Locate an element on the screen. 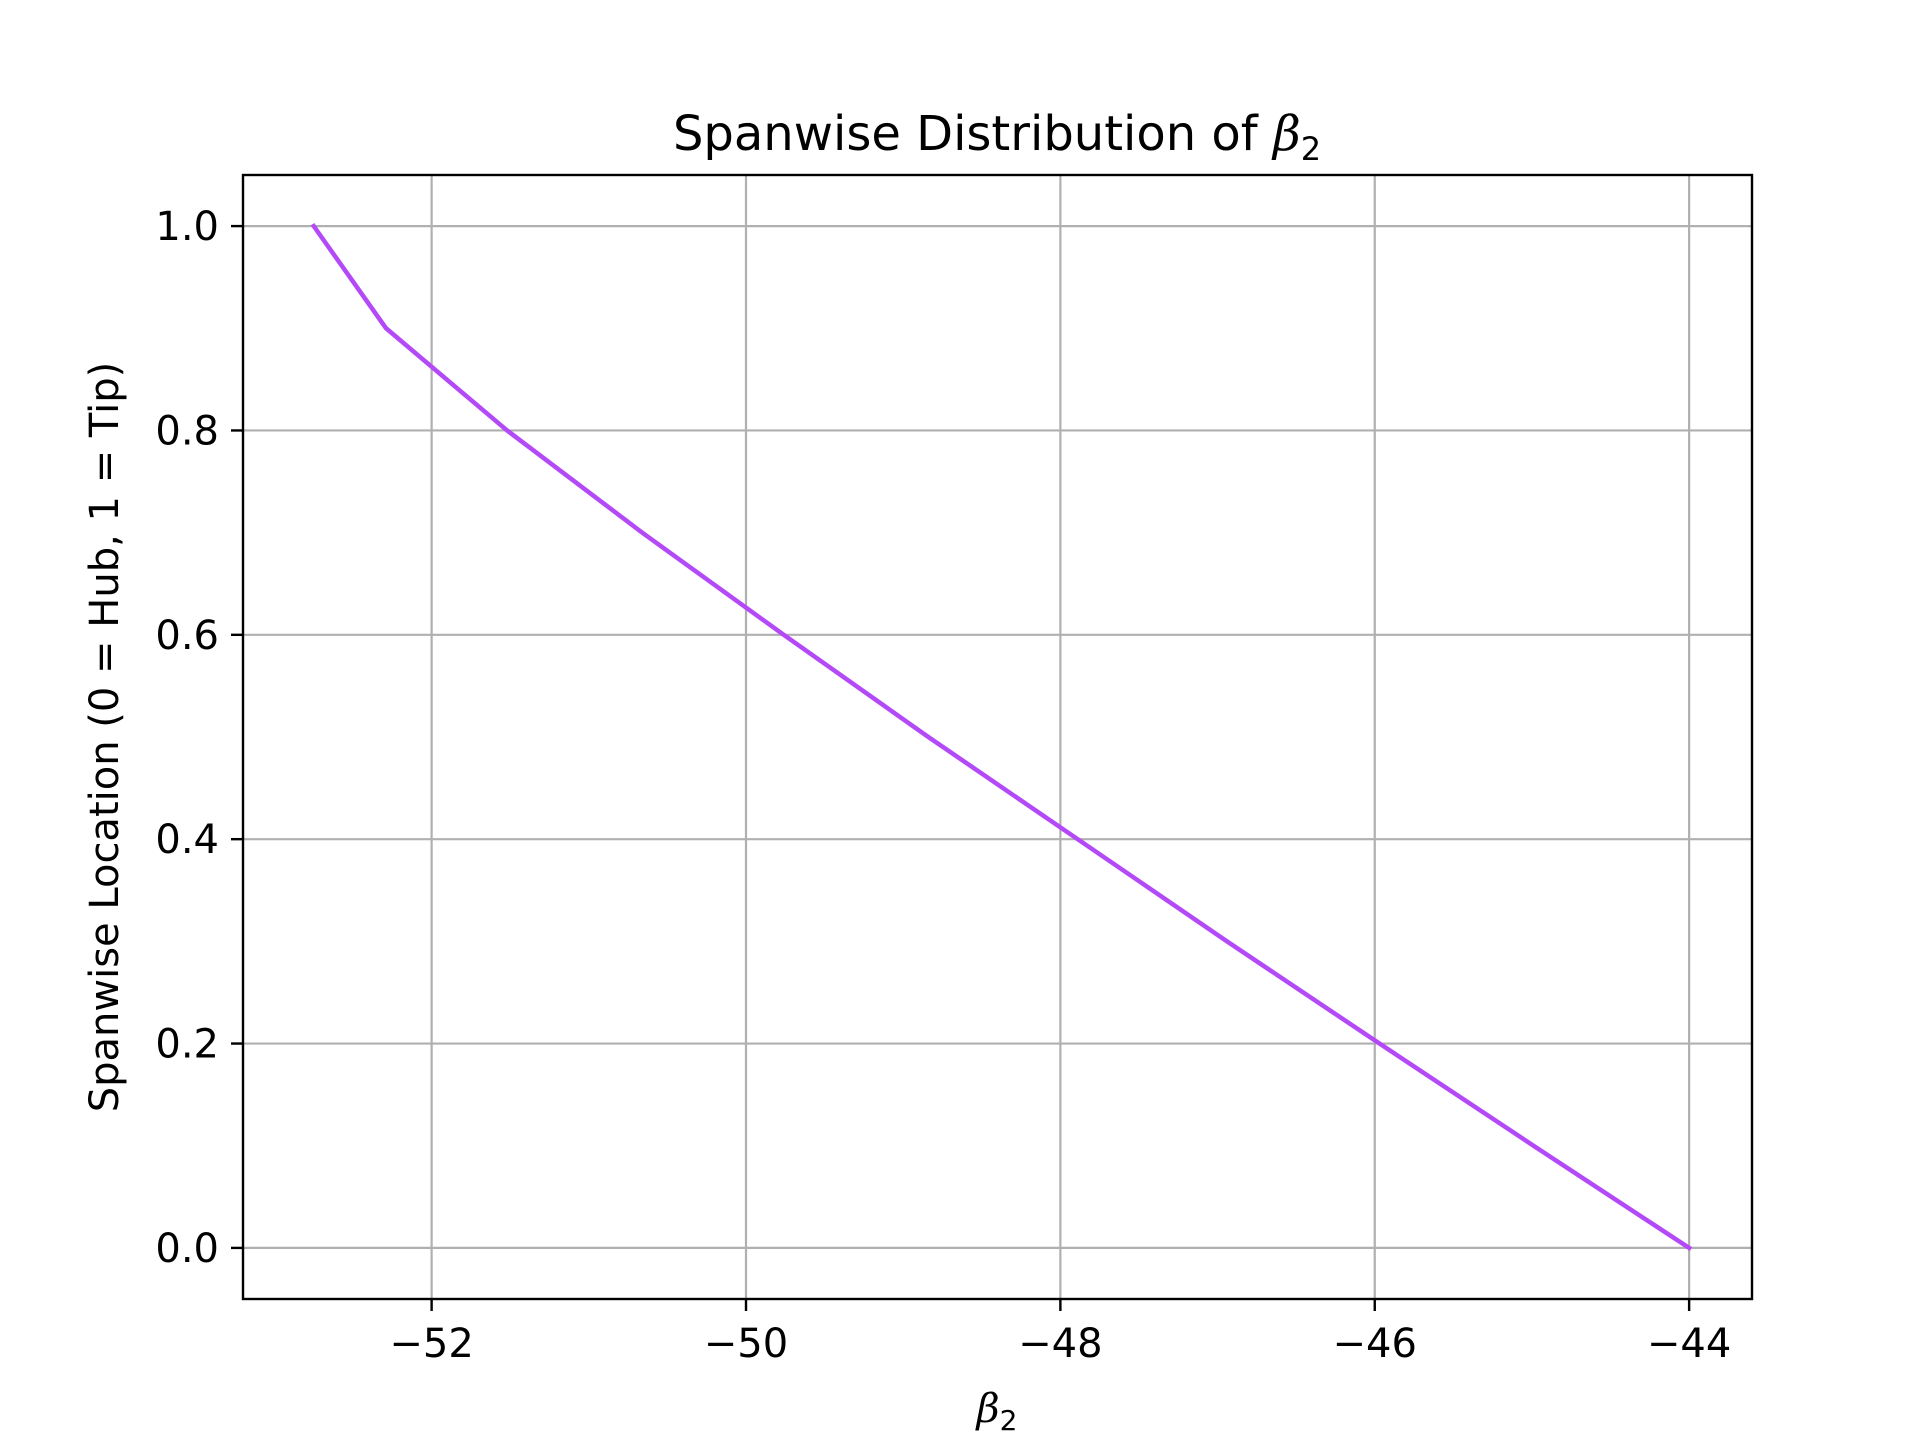 Image resolution: width=1920 pixels, height=1440 pixels. x-tick-label: −52 is located at coordinates (431, 1344).